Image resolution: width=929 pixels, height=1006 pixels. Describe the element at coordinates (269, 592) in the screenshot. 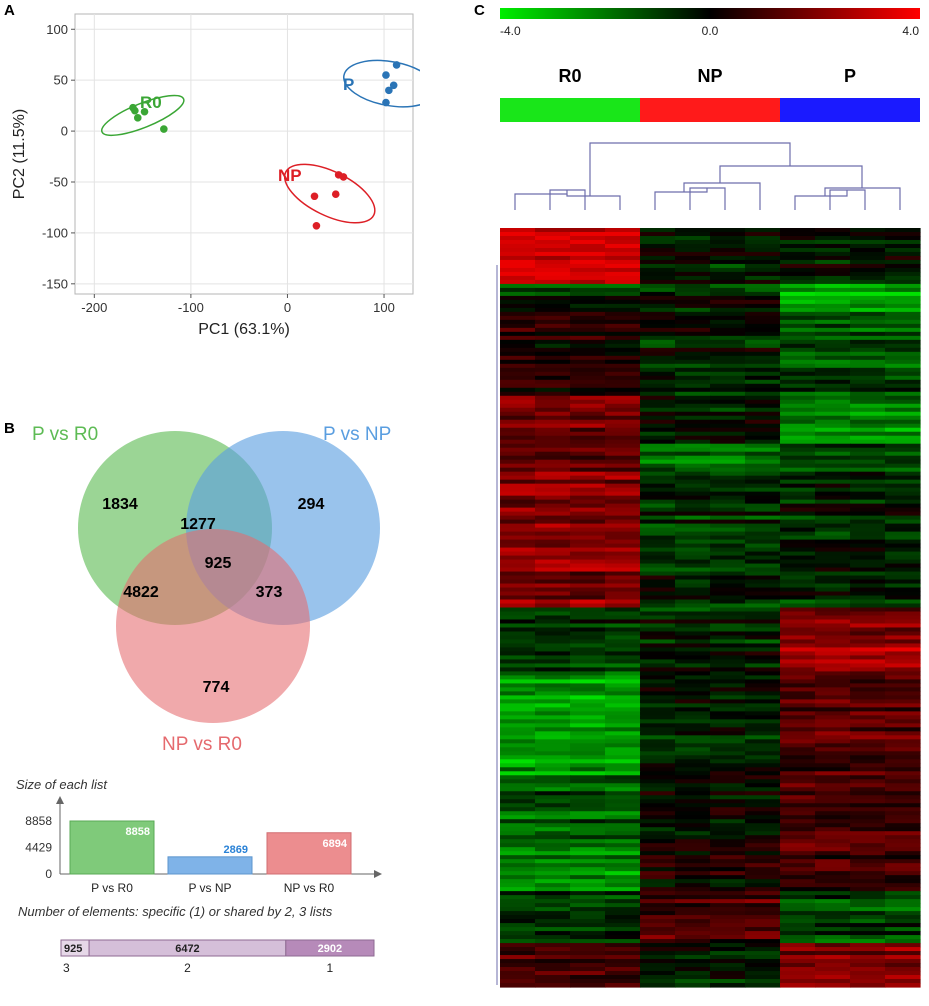

I see `venn-count-pnp-npr0: 373` at that location.